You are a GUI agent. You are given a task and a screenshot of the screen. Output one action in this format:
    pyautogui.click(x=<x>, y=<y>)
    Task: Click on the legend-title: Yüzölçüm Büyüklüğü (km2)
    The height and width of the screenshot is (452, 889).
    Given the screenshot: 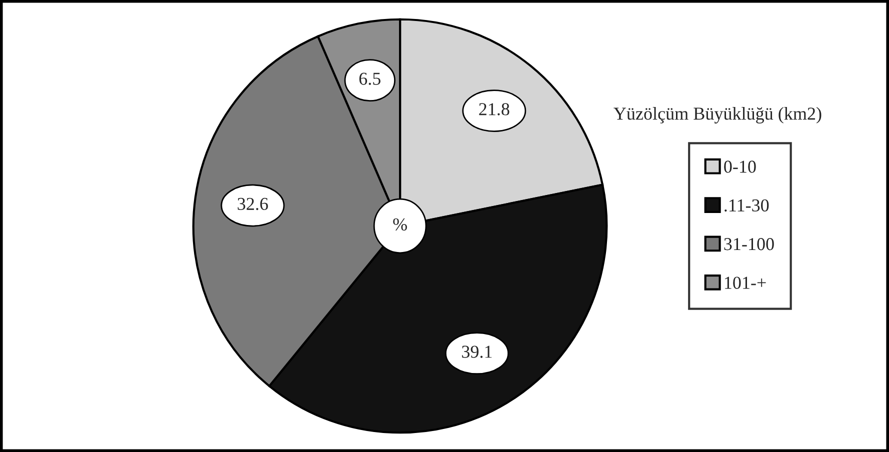 What is the action you would take?
    pyautogui.click(x=718, y=115)
    